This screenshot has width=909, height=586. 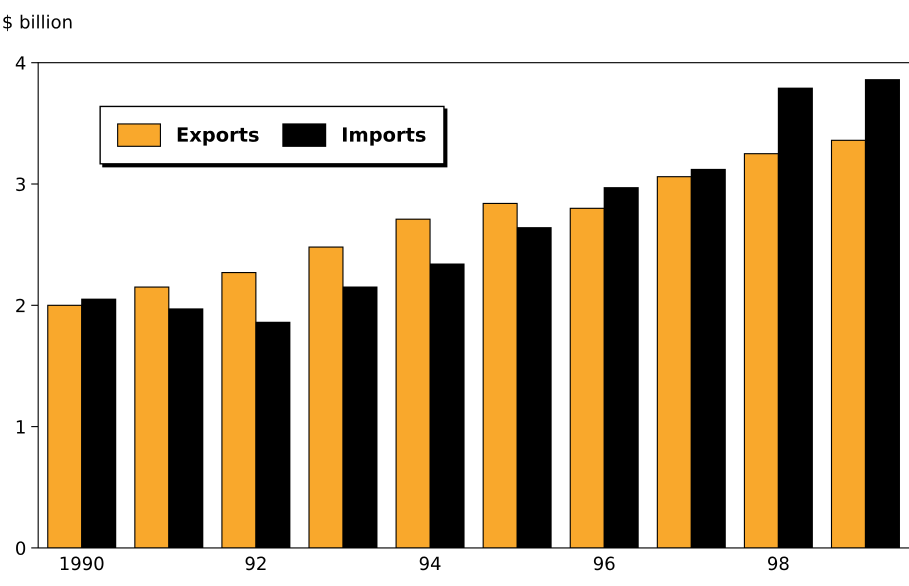 I want to click on y-tick-label: 4, so click(x=21, y=63).